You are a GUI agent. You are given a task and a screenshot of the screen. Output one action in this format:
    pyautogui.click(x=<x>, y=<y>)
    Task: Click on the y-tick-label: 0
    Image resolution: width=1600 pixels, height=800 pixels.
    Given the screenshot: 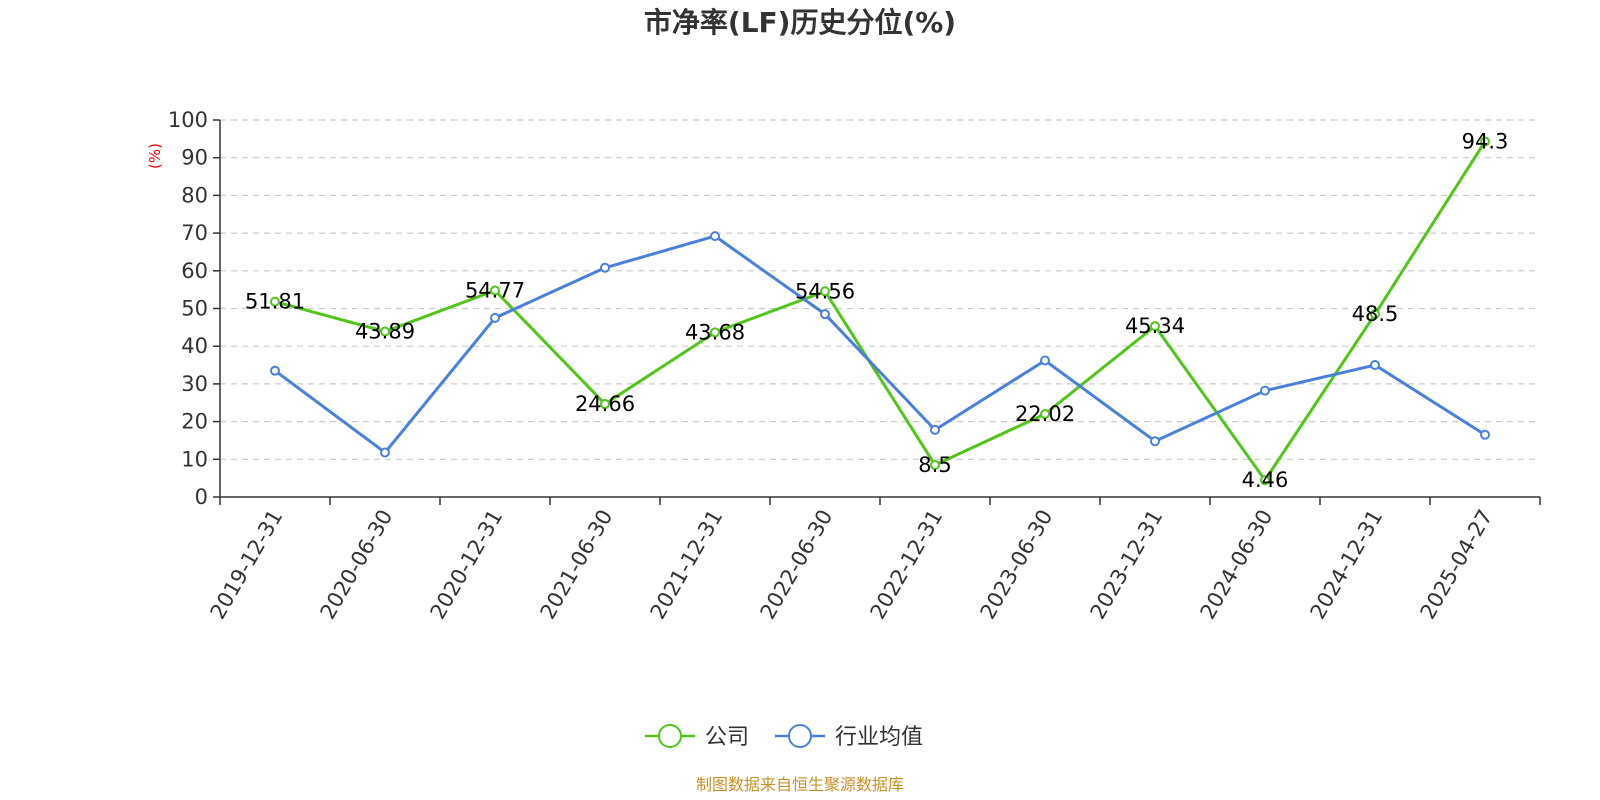 What is the action you would take?
    pyautogui.click(x=201, y=497)
    